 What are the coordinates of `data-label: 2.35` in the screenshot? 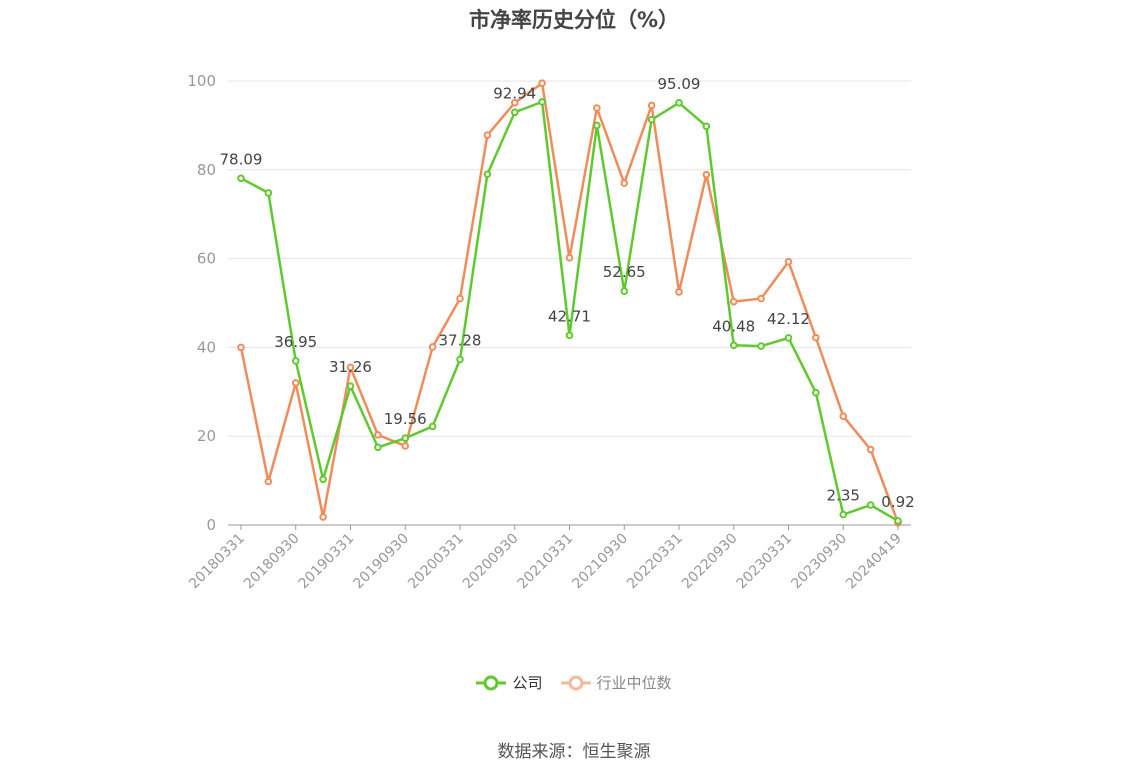 It's located at (843, 496).